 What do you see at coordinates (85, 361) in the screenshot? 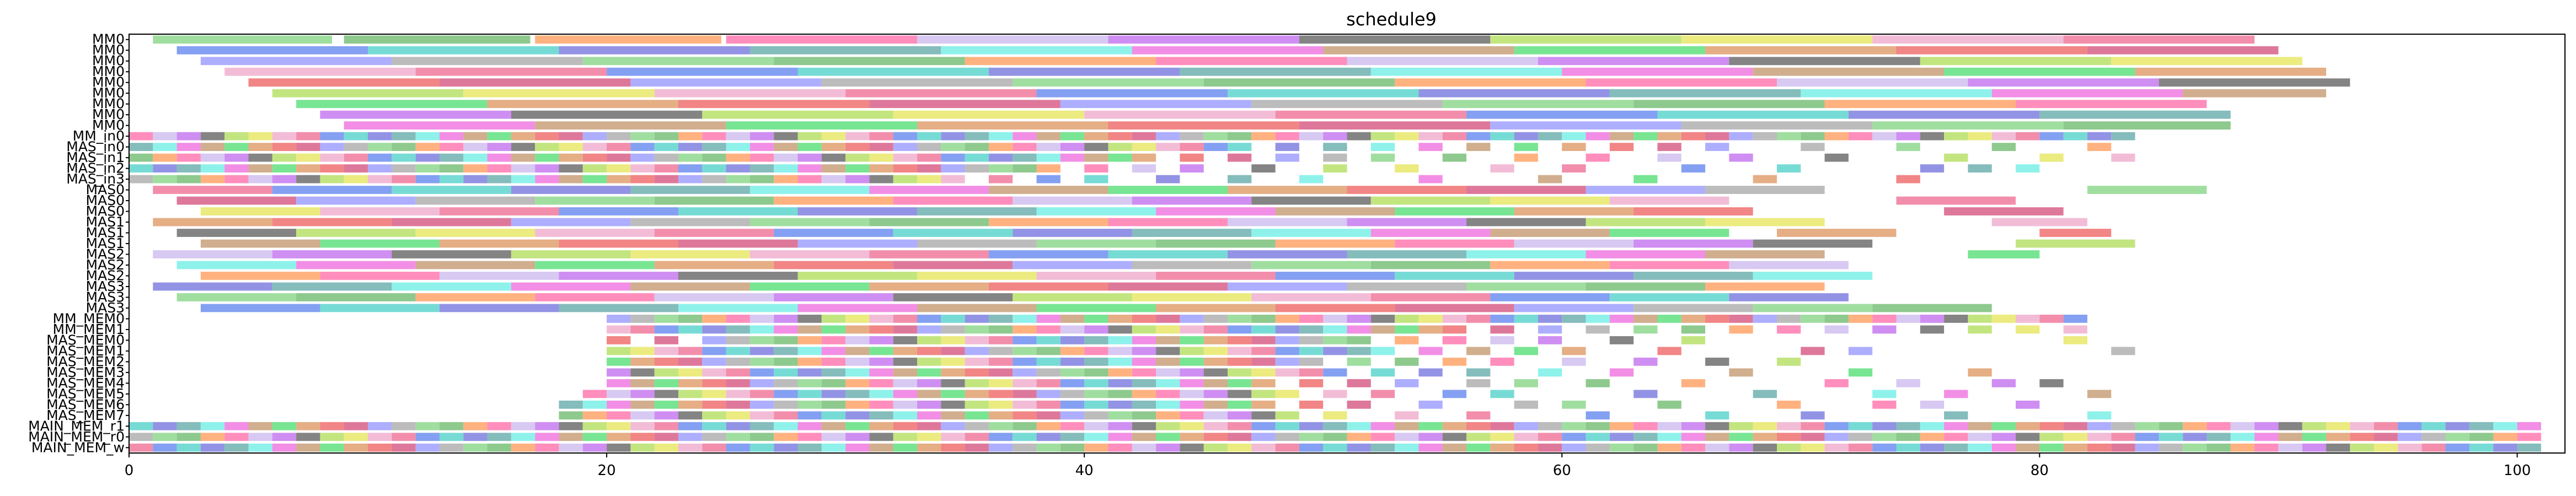
I see `row-label: MAS_MEM2` at bounding box center [85, 361].